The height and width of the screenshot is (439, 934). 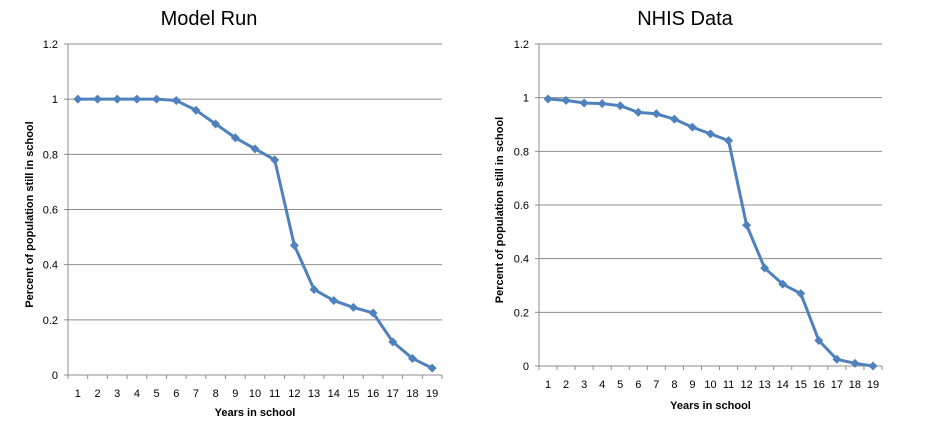 What do you see at coordinates (685, 19) in the screenshot?
I see `chart-title: NHIS Data` at bounding box center [685, 19].